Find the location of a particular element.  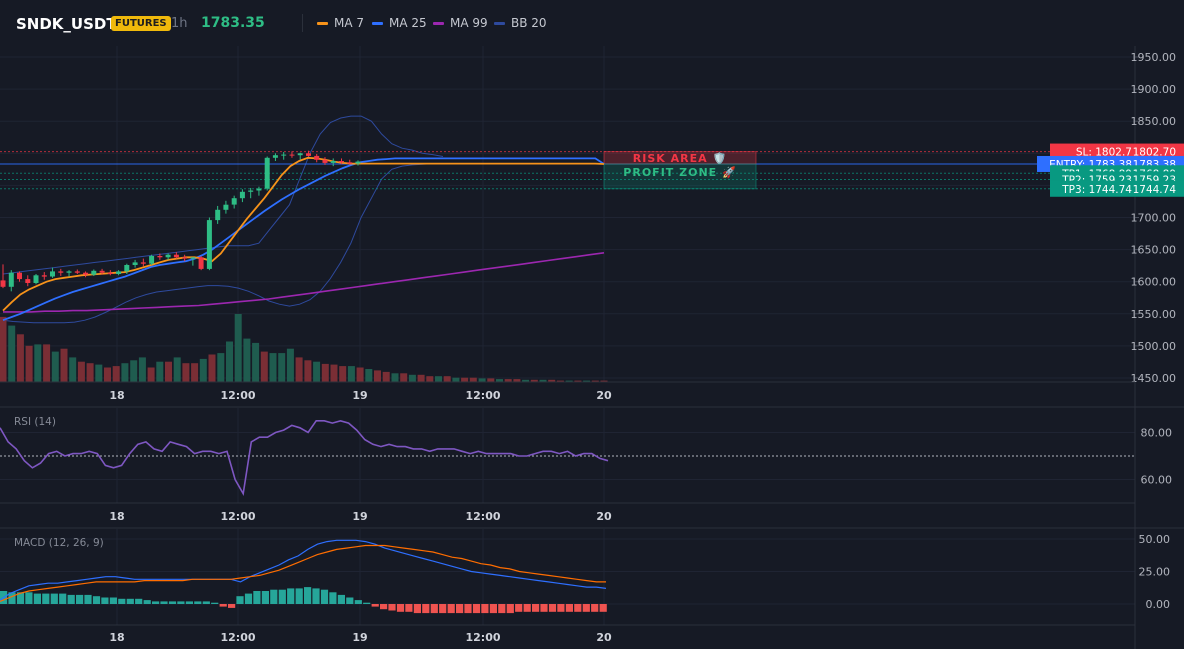

annotation-value-label: 1802.70 is located at coordinates (1154, 153).